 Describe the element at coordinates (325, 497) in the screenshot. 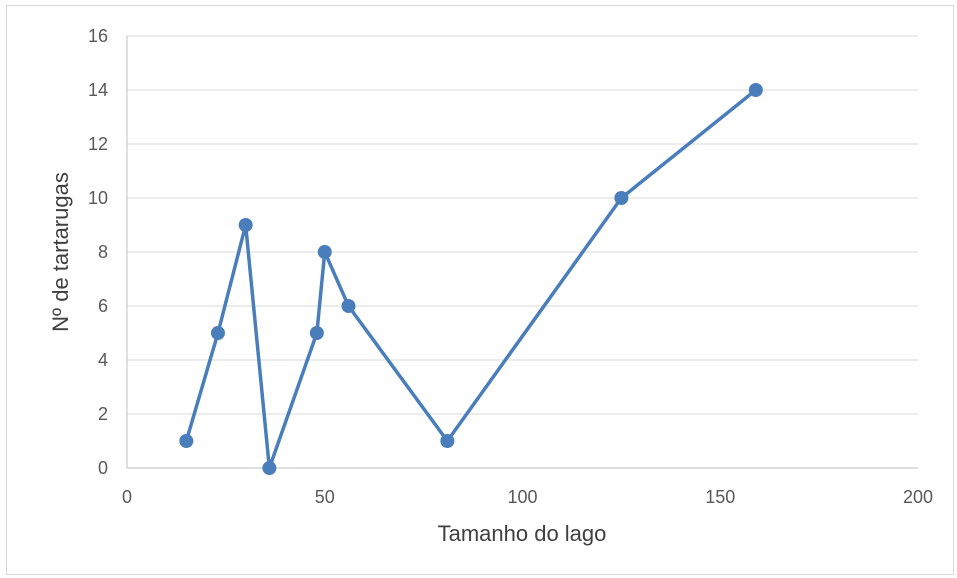

I see `x-tick-label: 50` at that location.